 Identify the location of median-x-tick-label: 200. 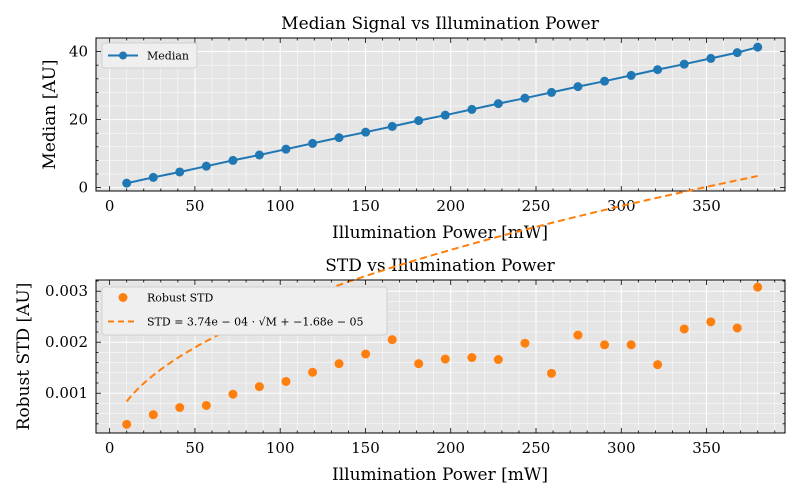
(450, 206).